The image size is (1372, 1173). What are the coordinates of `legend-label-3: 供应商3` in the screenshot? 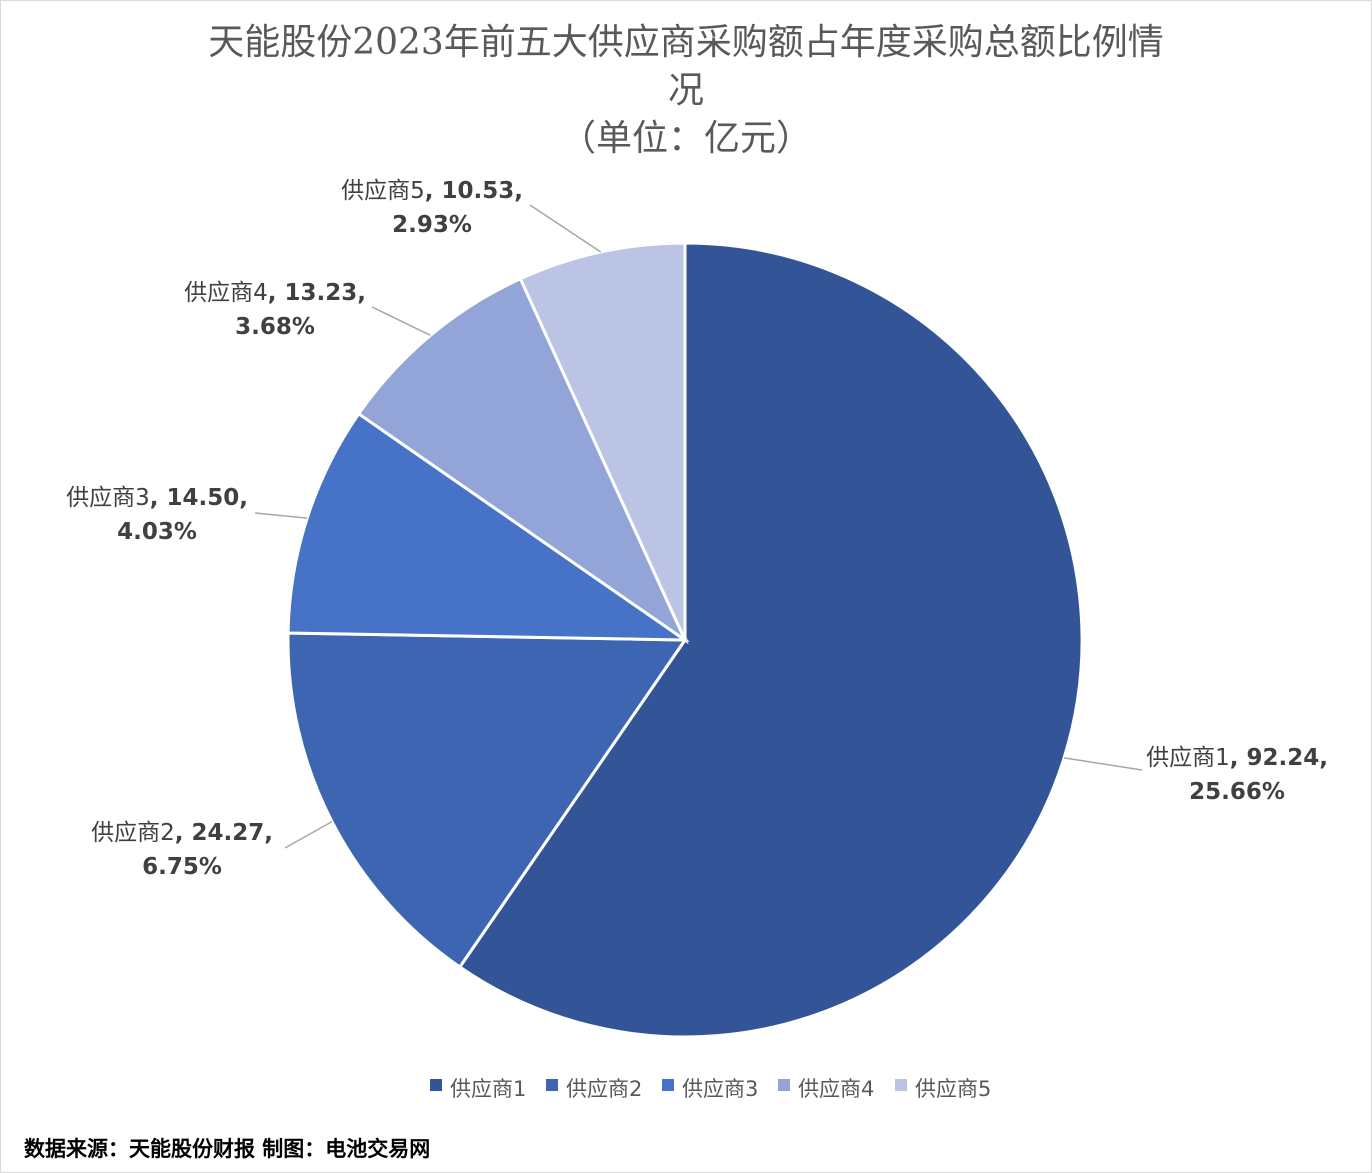 It's located at (720, 1089).